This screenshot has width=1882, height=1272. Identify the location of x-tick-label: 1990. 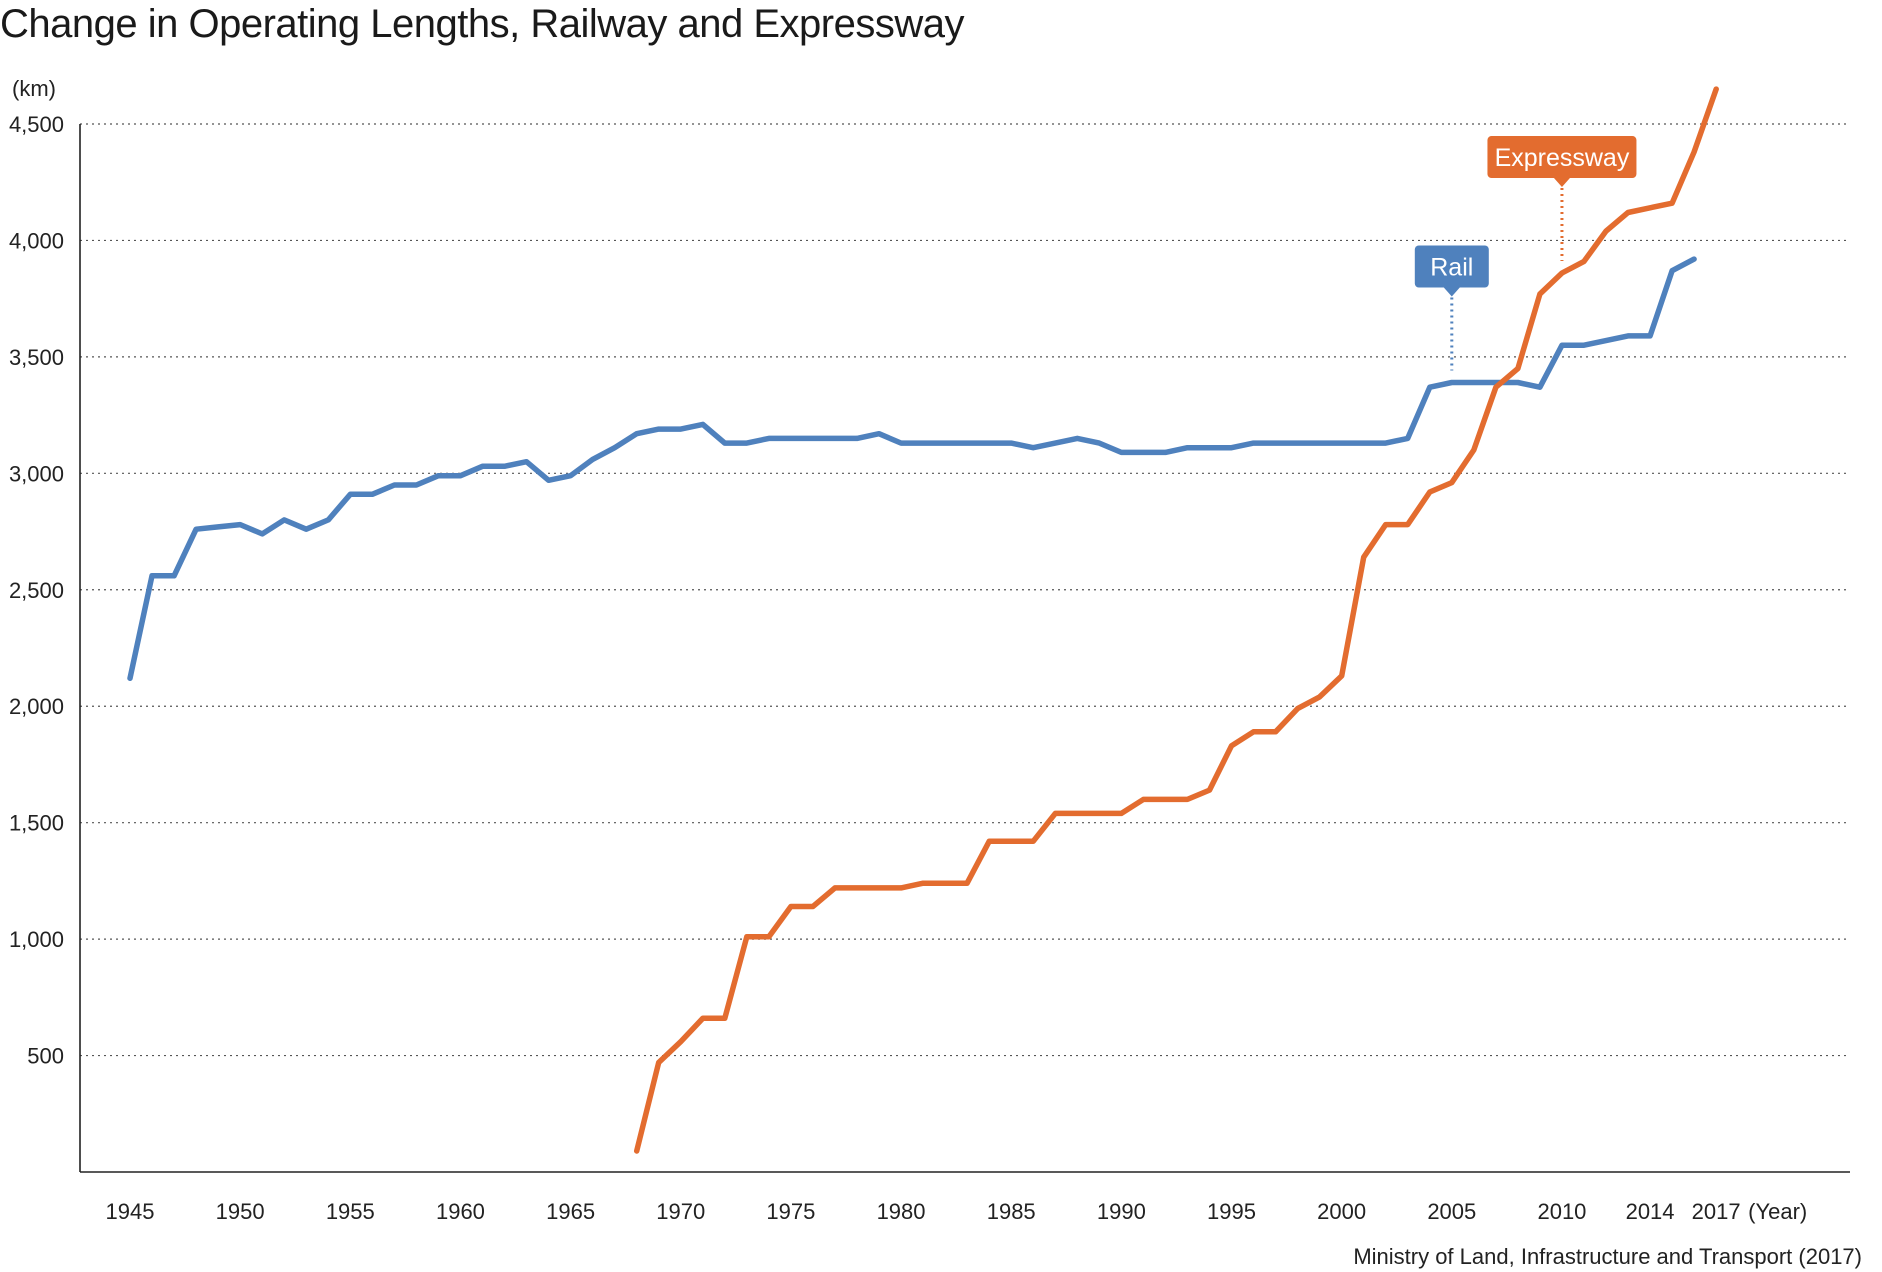
(1121, 1211).